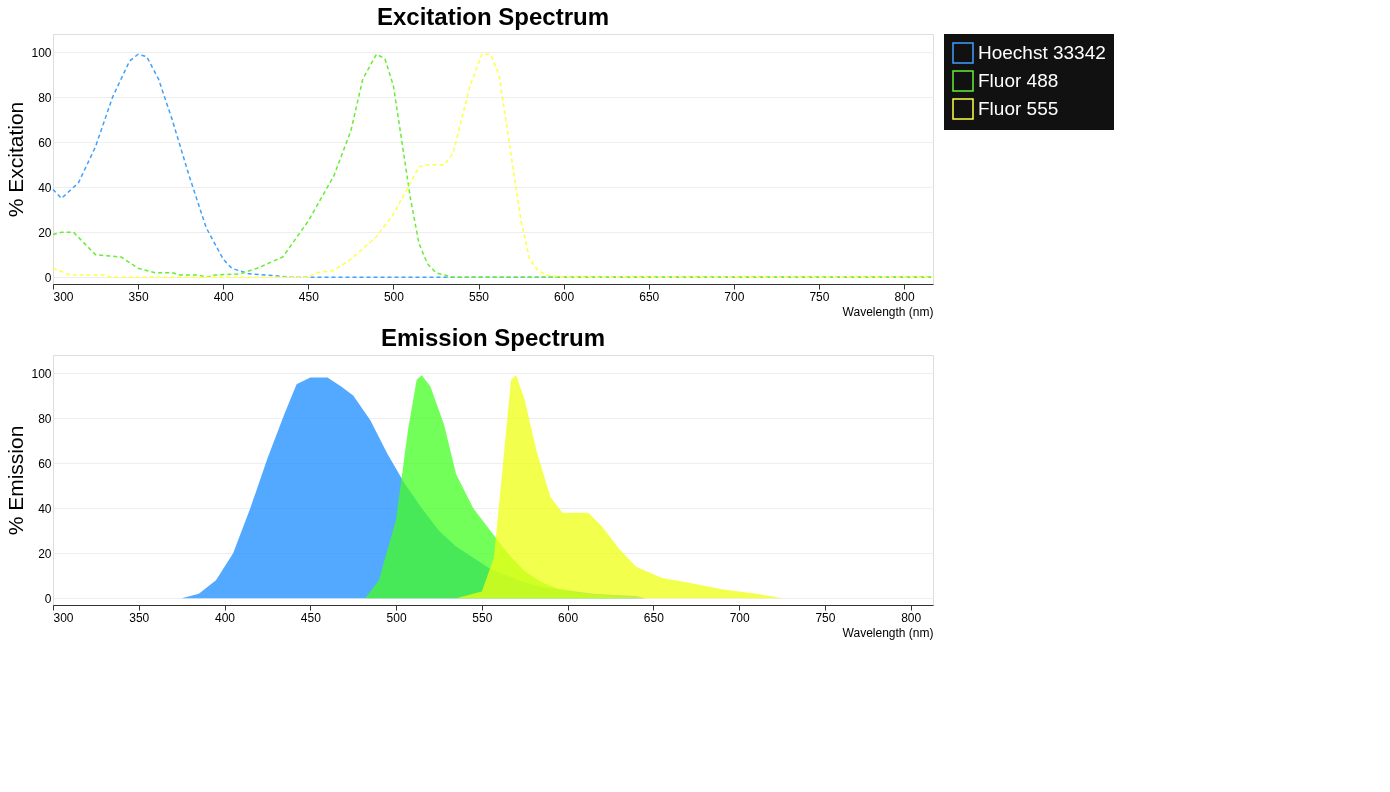  I want to click on chart-title: Excitation Spectrum, so click(493, 16).